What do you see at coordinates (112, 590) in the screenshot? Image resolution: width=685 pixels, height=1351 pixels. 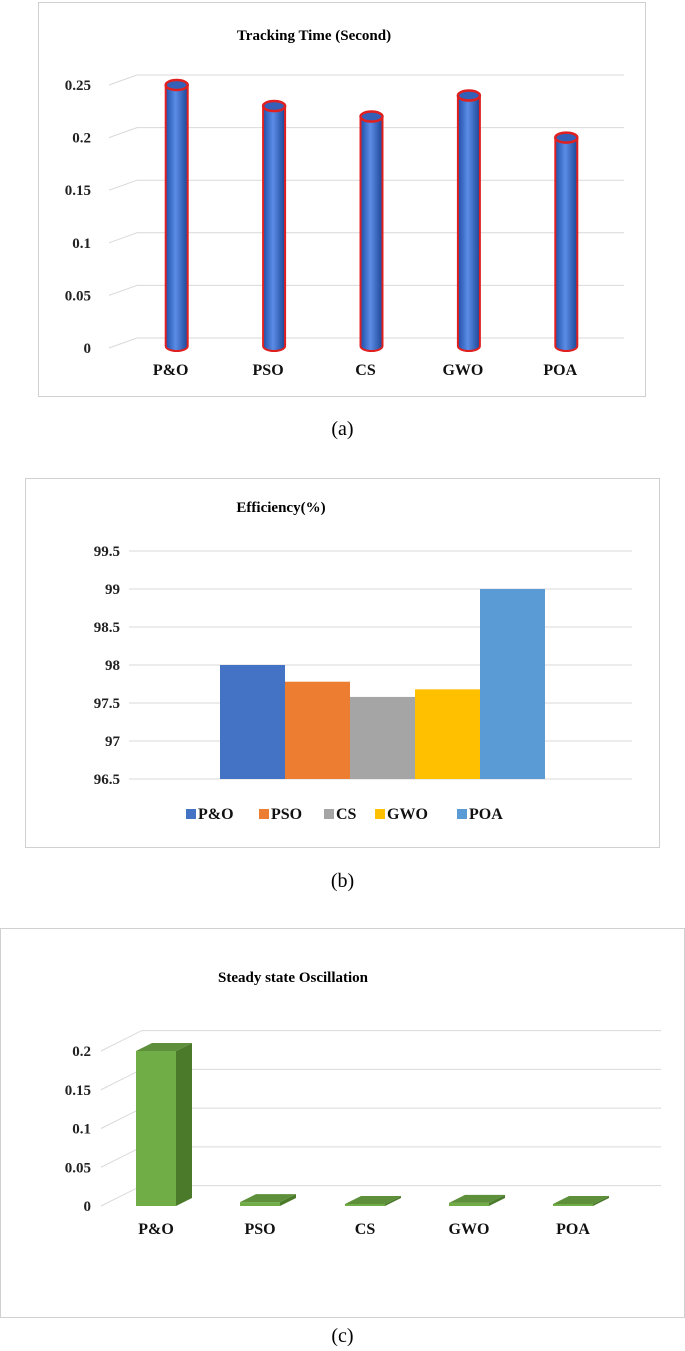 I see `y-tick-label: 99` at bounding box center [112, 590].